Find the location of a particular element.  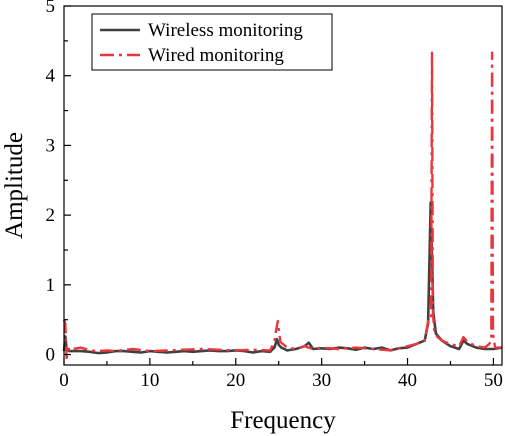

legend-label-wireless: Wireless monitoring is located at coordinates (225, 30).